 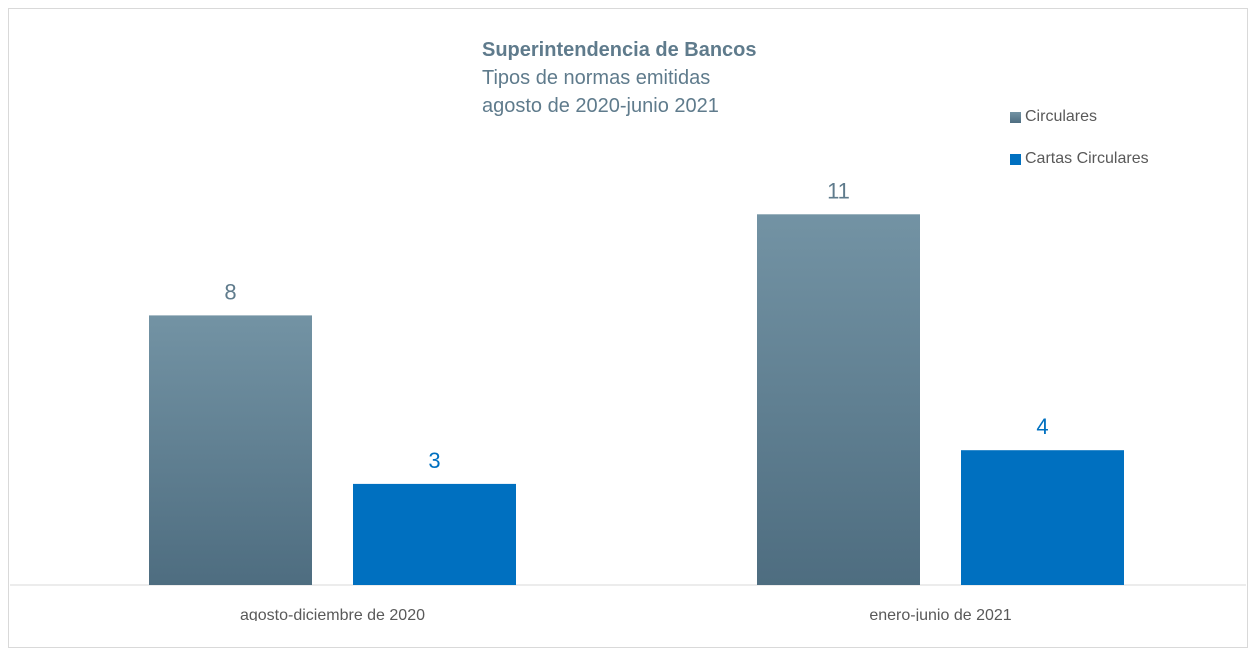 I want to click on chart-legend: Circulares Cartas Circulares, so click(x=1079, y=148).